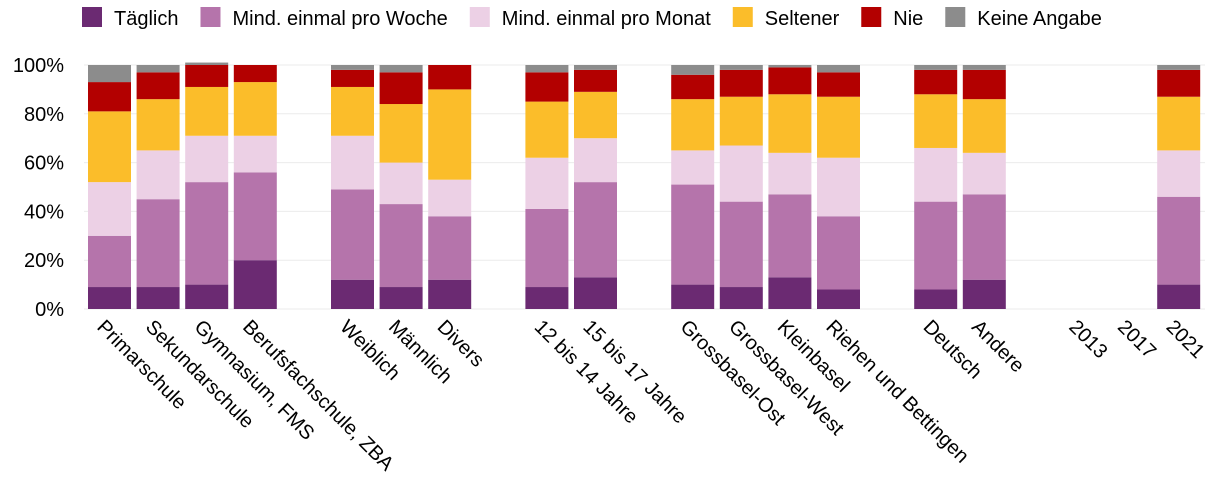 This screenshot has height=497, width=1215. What do you see at coordinates (44, 164) in the screenshot?
I see `y-tick-label: 60%` at bounding box center [44, 164].